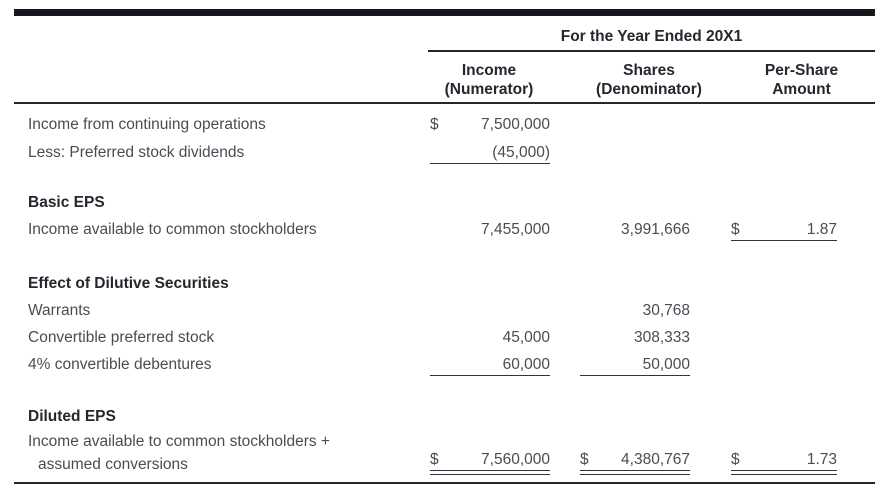  Describe the element at coordinates (214, 80) in the screenshot. I see `label-column-spacer` at that location.